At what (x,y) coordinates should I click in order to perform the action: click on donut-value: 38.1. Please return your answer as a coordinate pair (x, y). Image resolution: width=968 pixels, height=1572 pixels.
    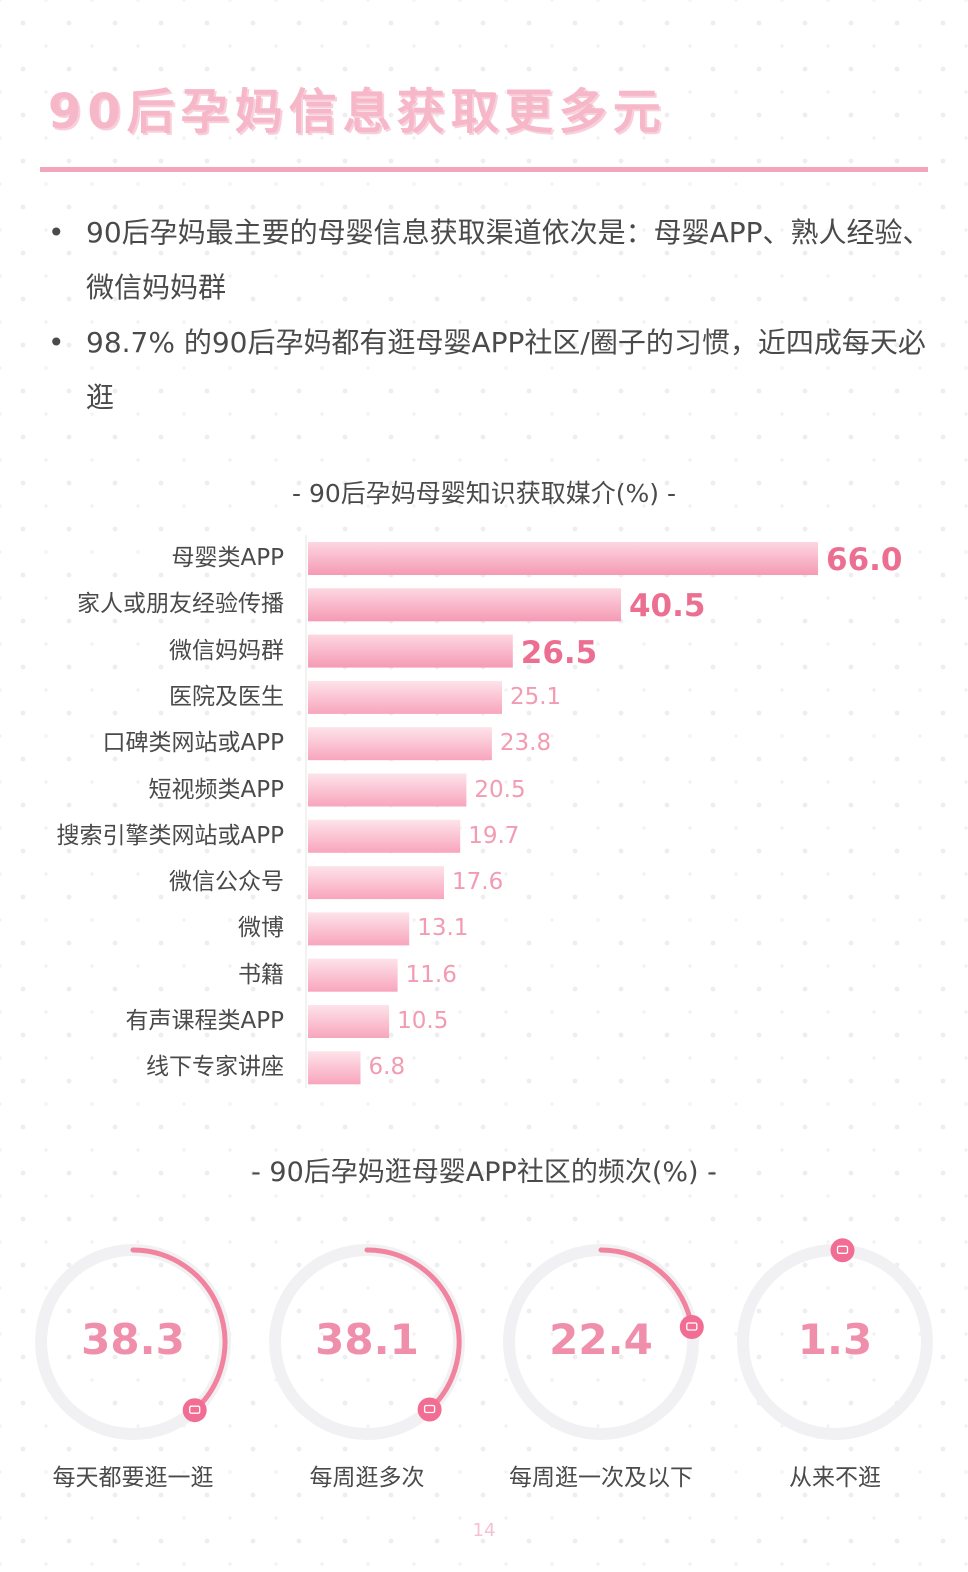
    Looking at the image, I should click on (367, 1339).